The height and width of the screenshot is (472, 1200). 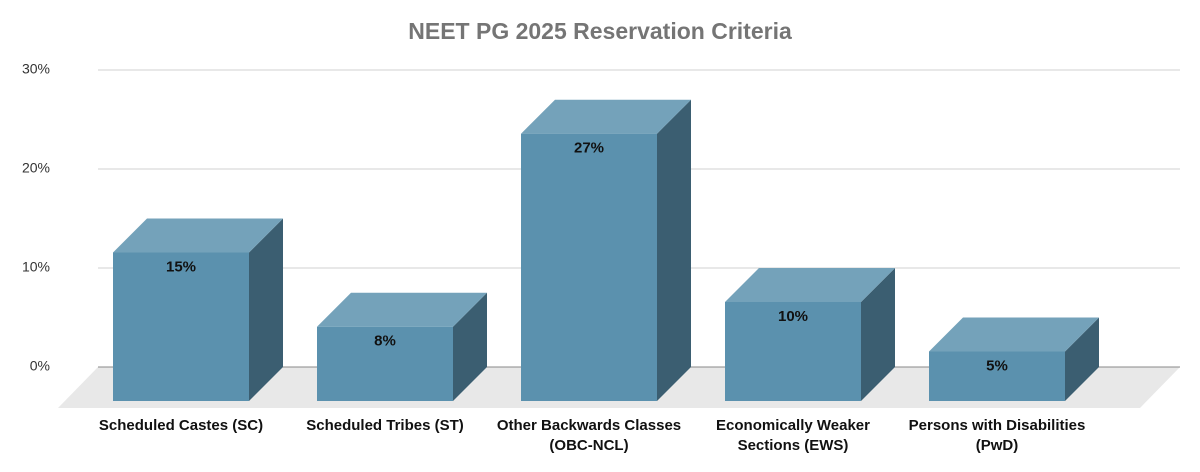 What do you see at coordinates (589, 148) in the screenshot?
I see `value-label: 27%` at bounding box center [589, 148].